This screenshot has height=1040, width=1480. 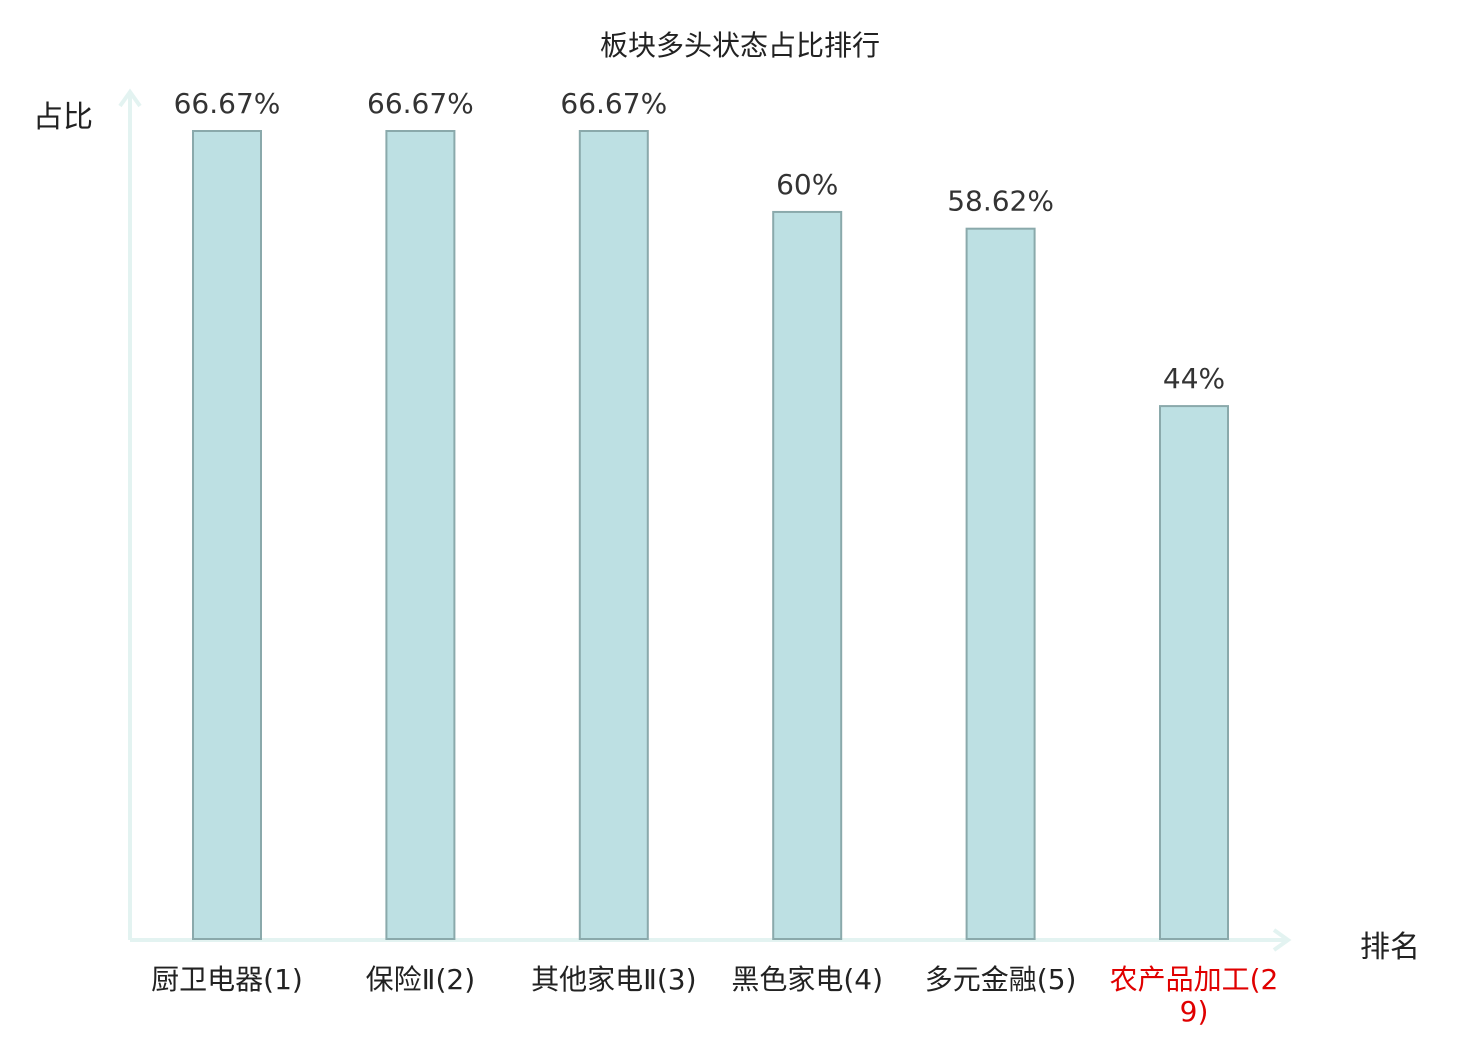 What do you see at coordinates (1390, 947) in the screenshot?
I see `x-axis-label: 排名` at bounding box center [1390, 947].